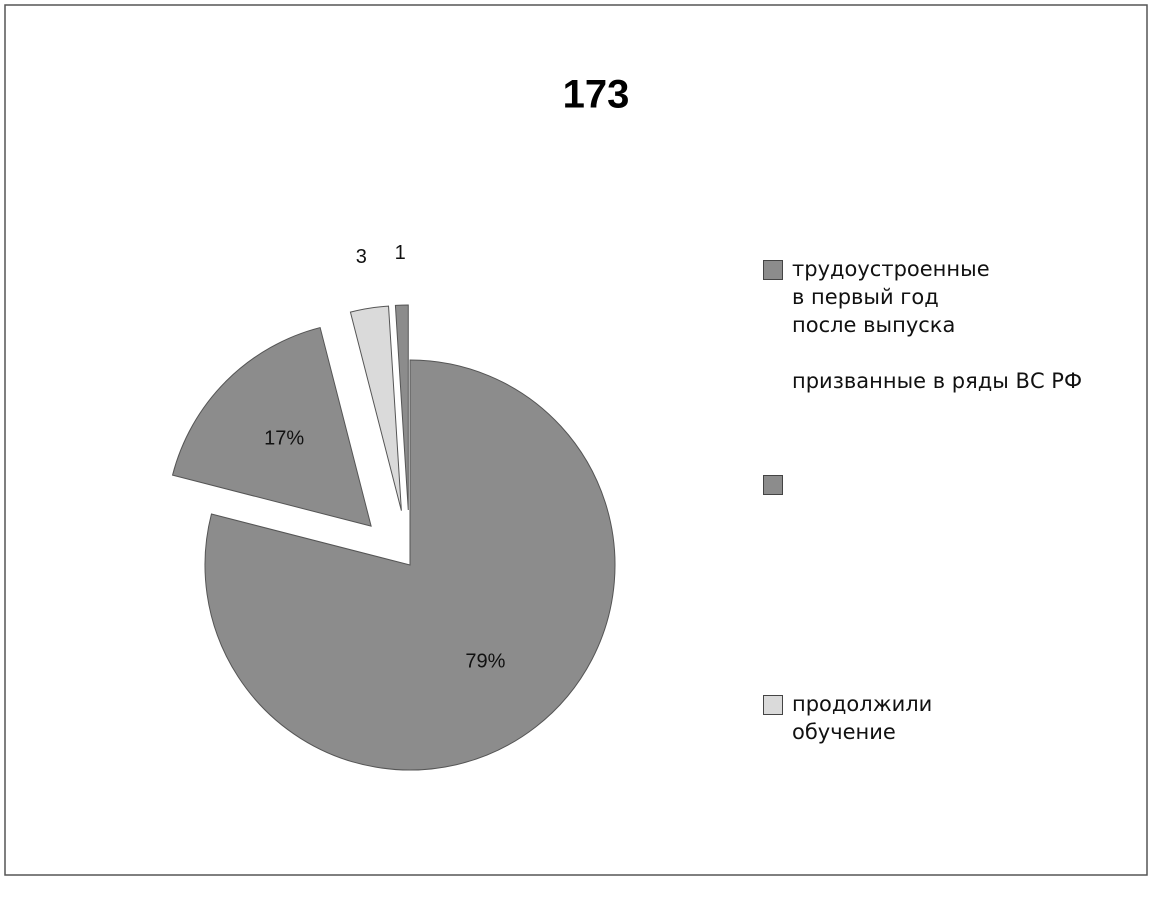  What do you see at coordinates (862, 718) in the screenshot?
I see `legend-label: продолжили обучение` at bounding box center [862, 718].